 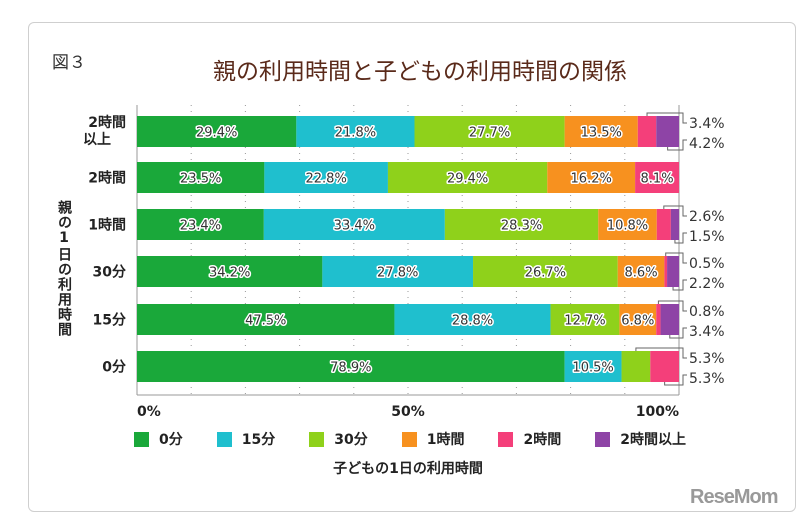 What do you see at coordinates (489, 133) in the screenshot?
I see `data-label: 27.7%` at bounding box center [489, 133].